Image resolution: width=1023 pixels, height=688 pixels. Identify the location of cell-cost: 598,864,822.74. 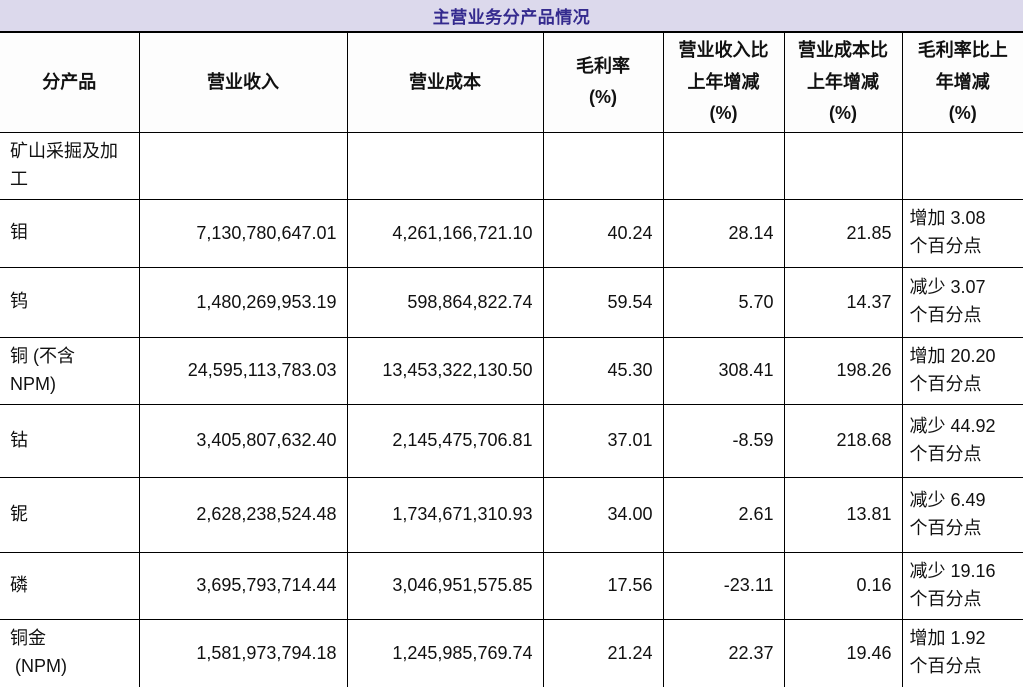
(445, 302).